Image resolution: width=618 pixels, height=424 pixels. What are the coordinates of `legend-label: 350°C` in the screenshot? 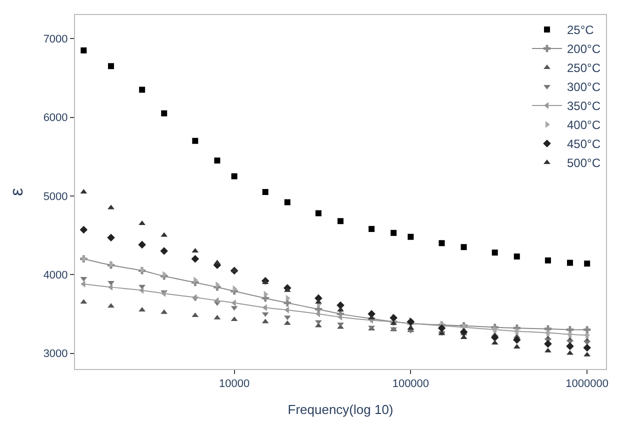 It's located at (584, 106).